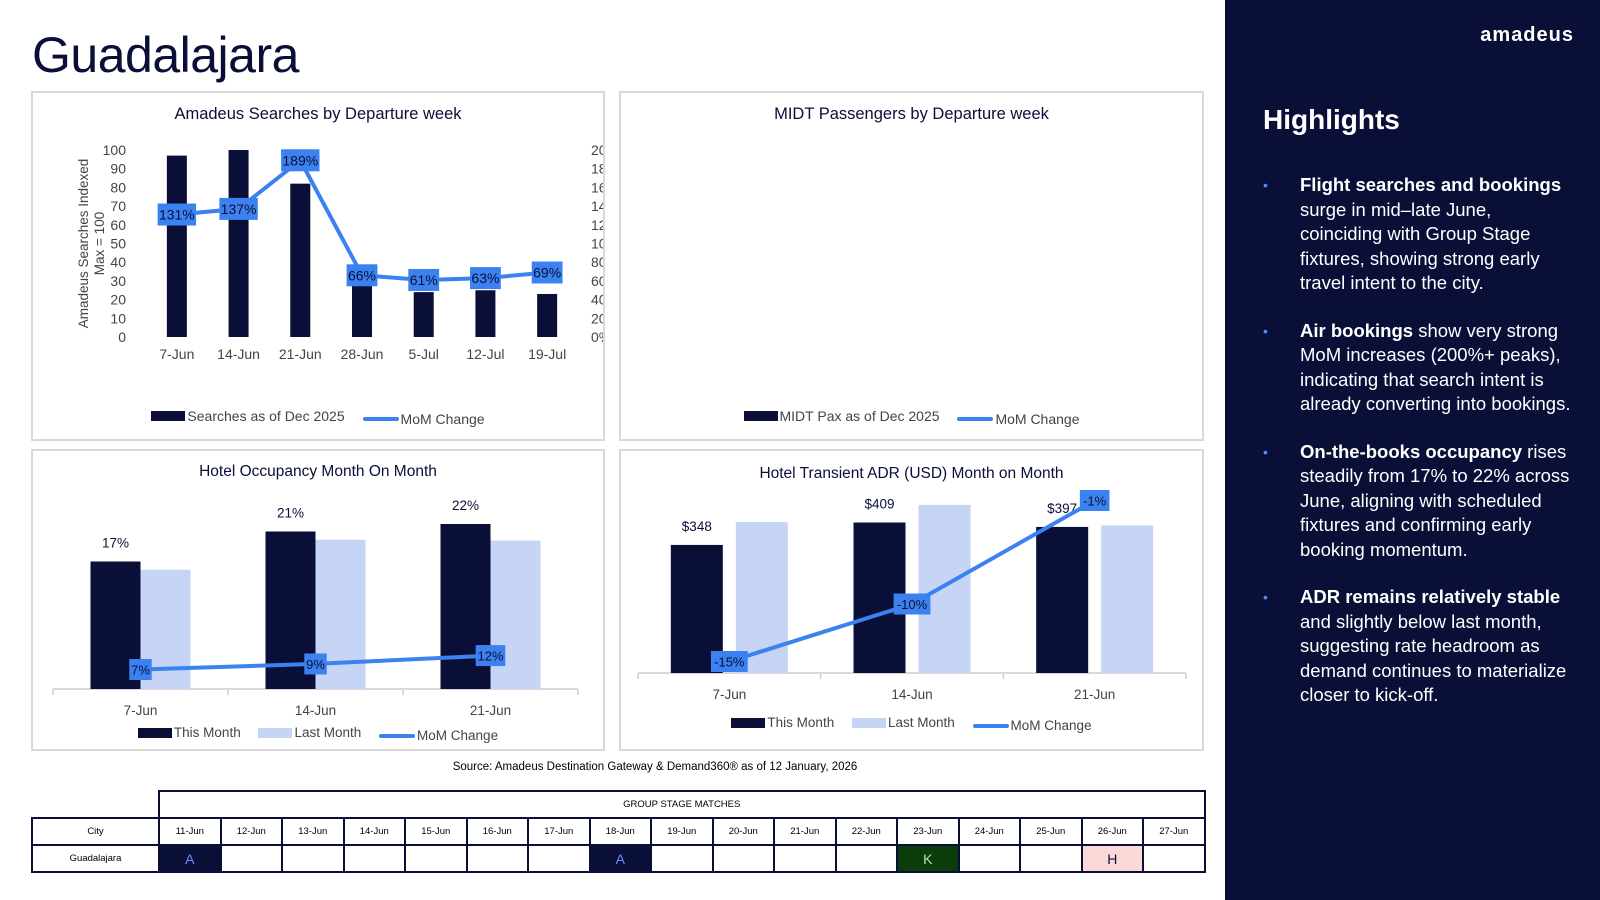  What do you see at coordinates (176, 354) in the screenshot?
I see `x-tick-label: 7-Jun` at bounding box center [176, 354].